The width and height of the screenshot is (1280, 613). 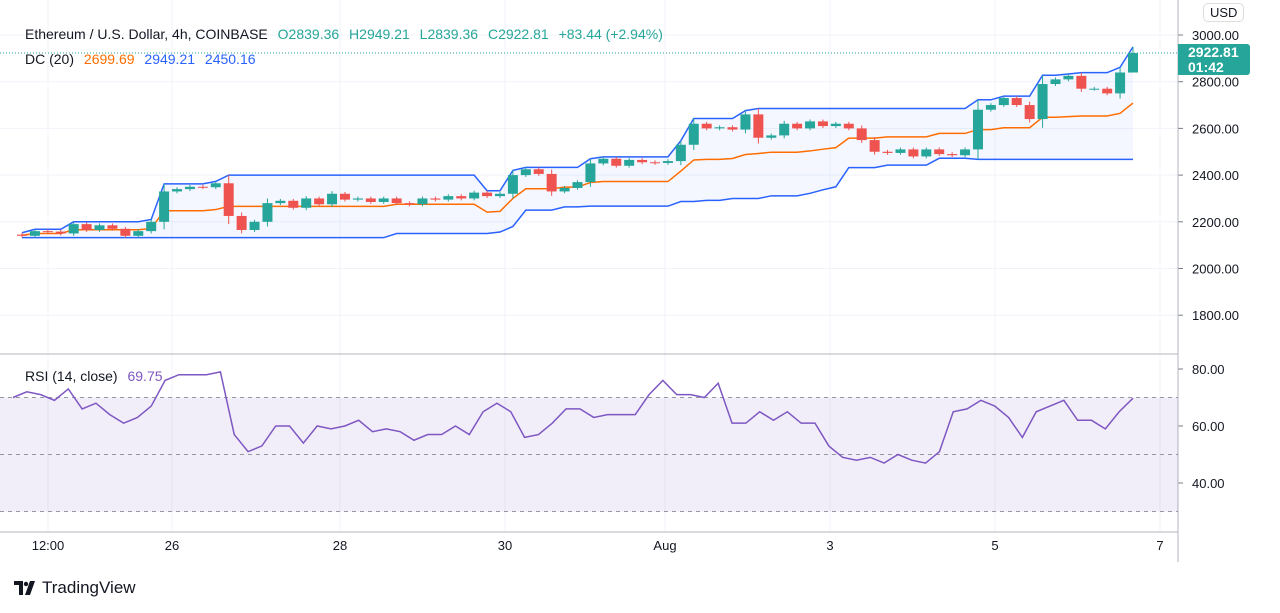 I want to click on x-tick-label: 26, so click(x=172, y=545).